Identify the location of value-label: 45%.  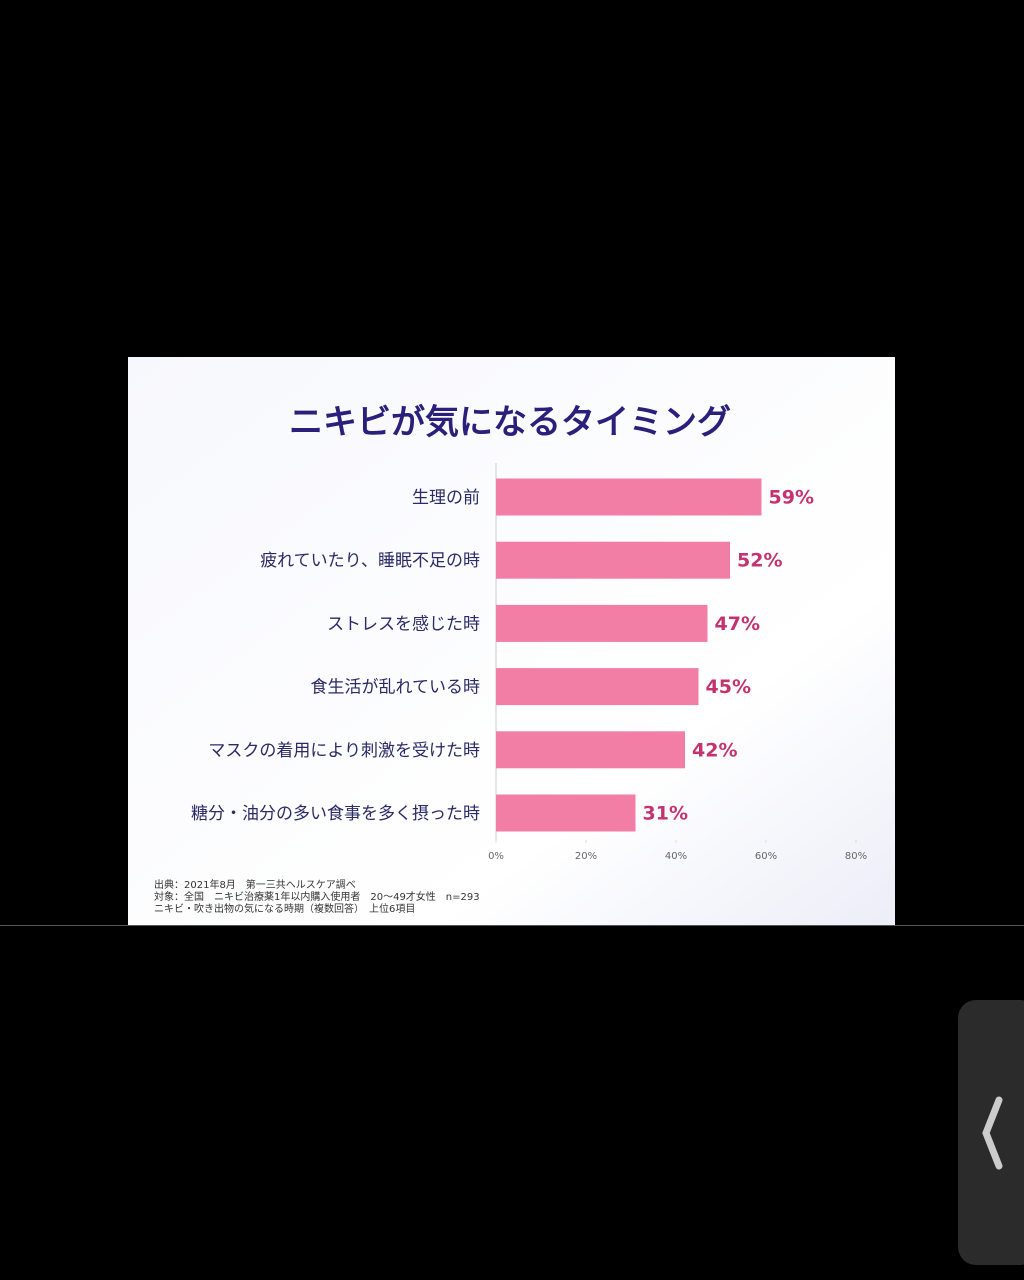
(728, 687).